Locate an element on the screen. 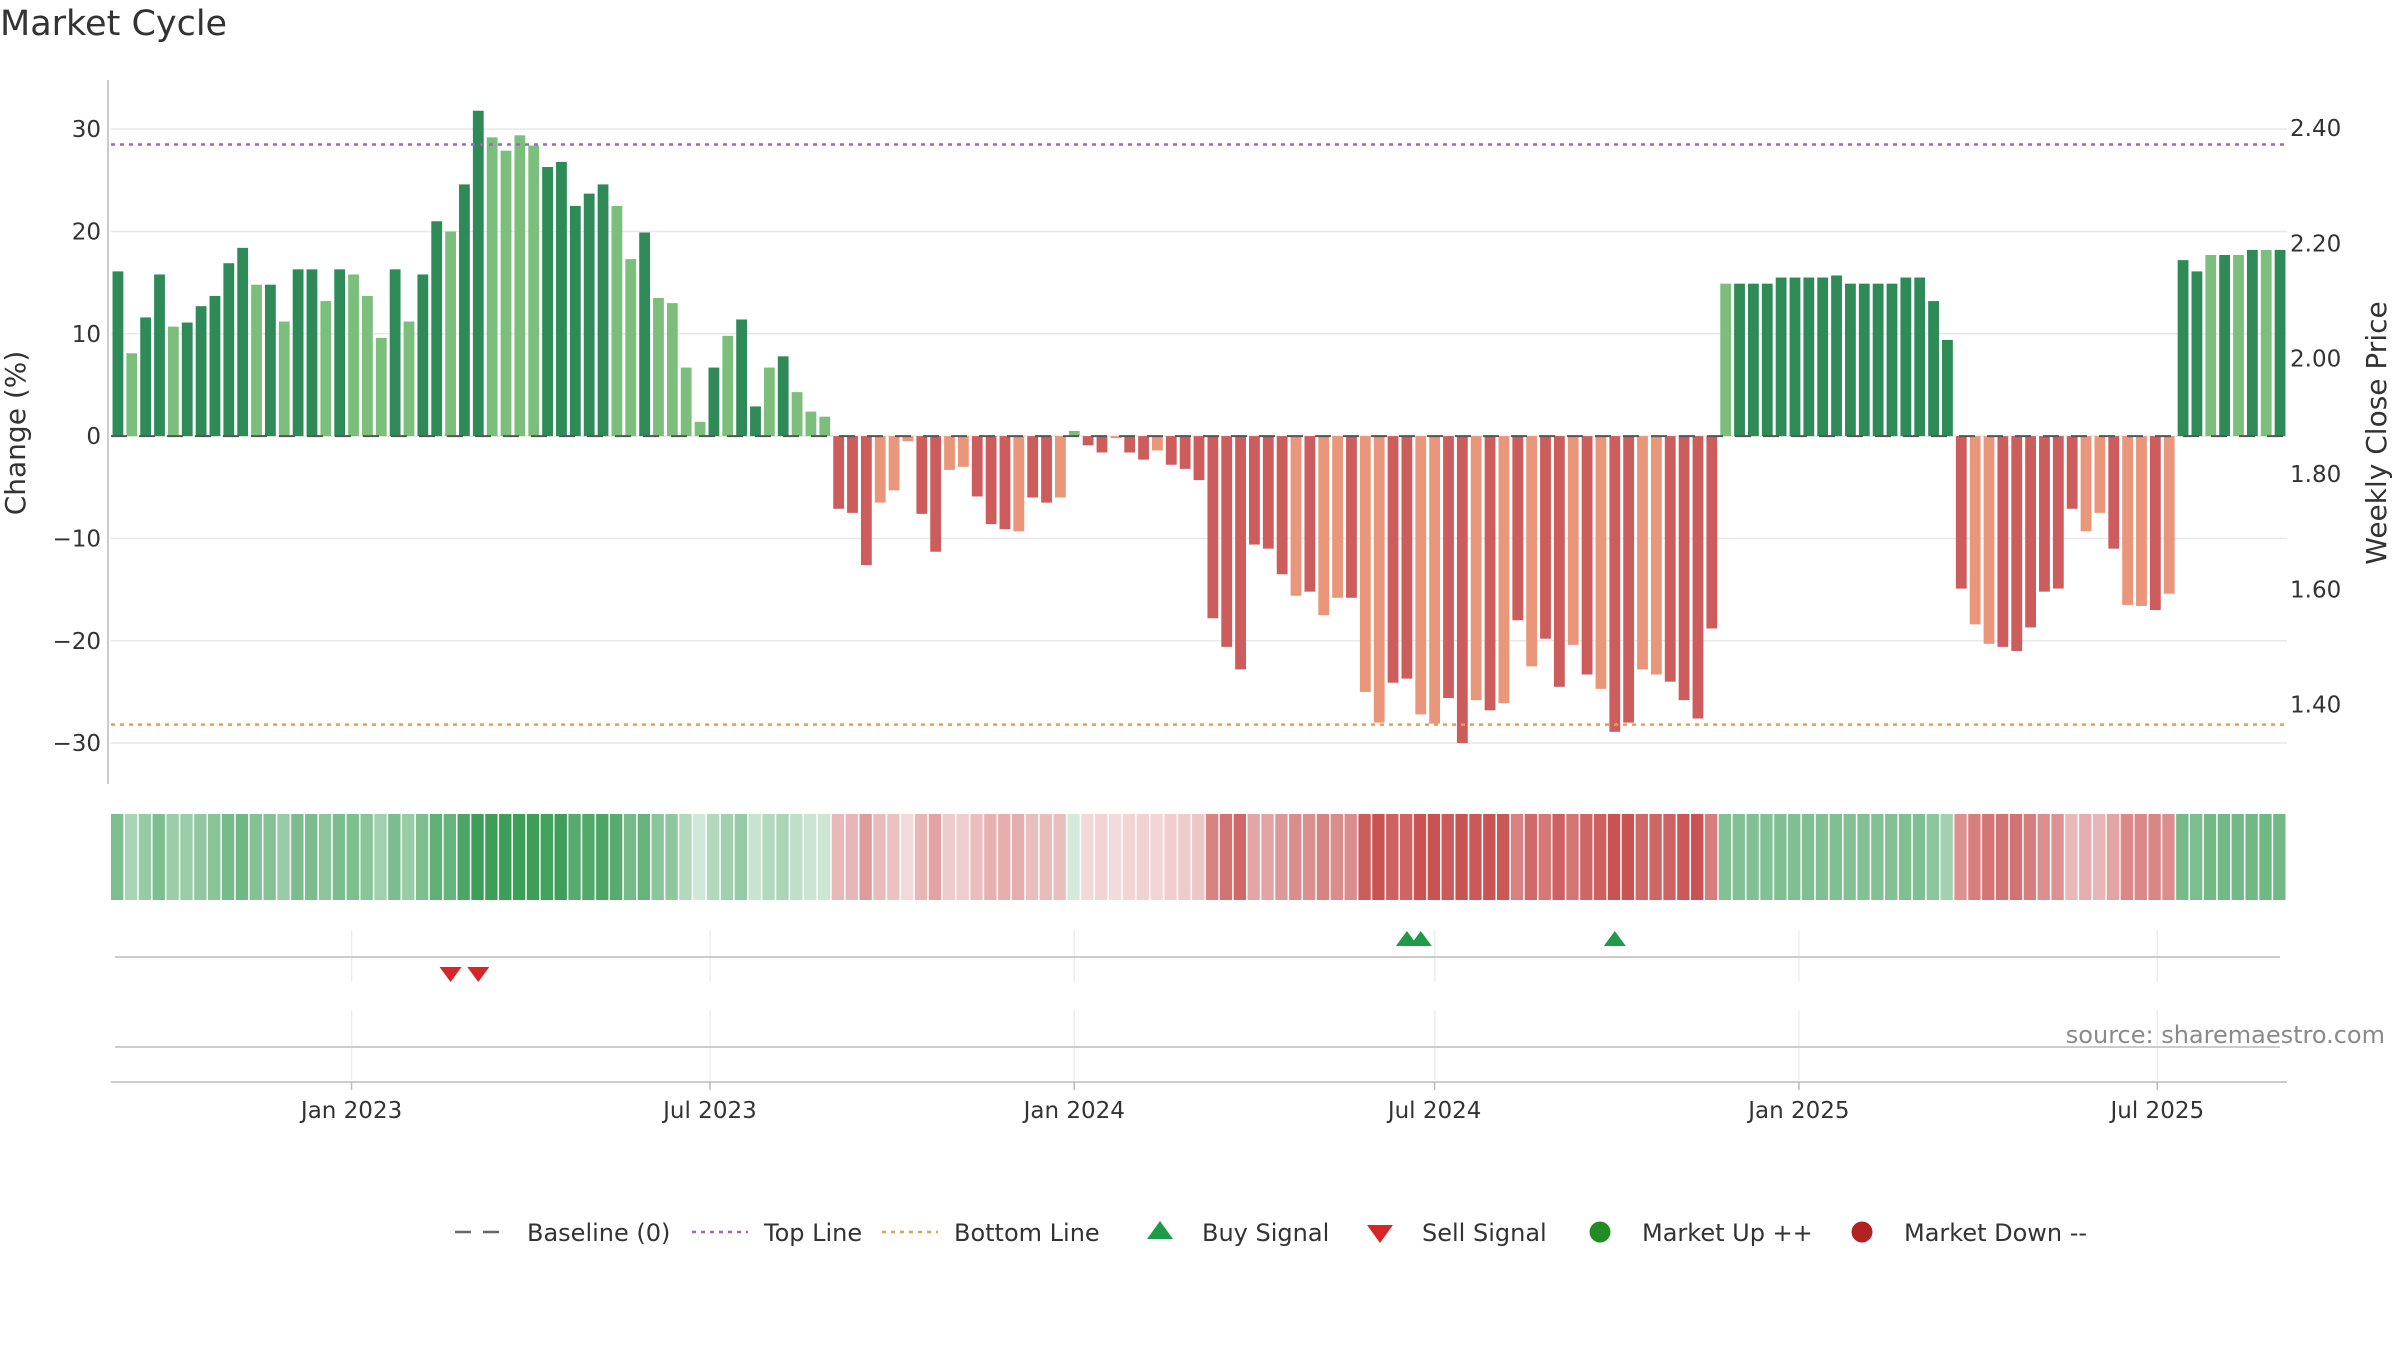 This screenshot has width=2400, height=1350. legend-item-down: Market Down -- is located at coordinates (1969, 1233).